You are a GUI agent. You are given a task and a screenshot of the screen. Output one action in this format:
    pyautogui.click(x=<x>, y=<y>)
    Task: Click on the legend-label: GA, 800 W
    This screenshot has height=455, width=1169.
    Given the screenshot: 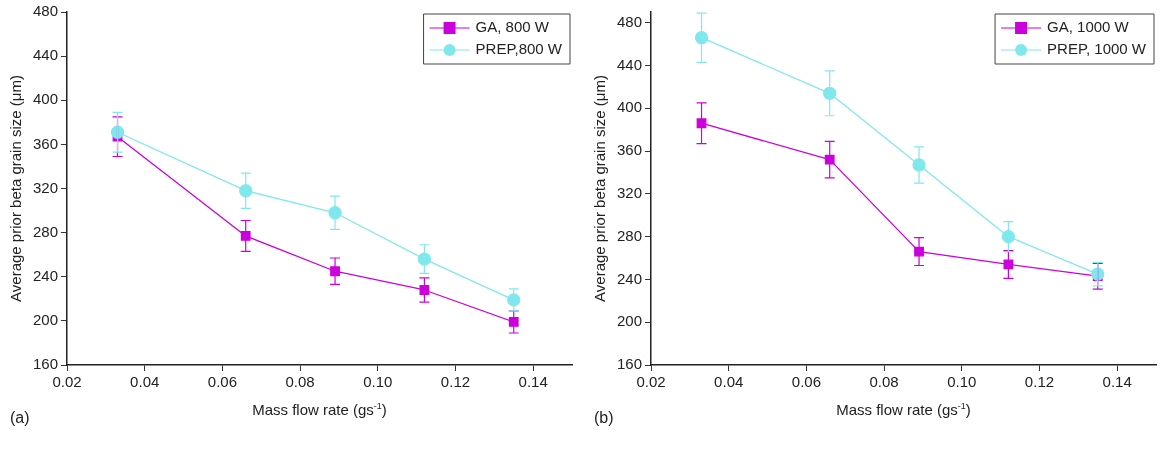 What is the action you would take?
    pyautogui.click(x=512, y=27)
    